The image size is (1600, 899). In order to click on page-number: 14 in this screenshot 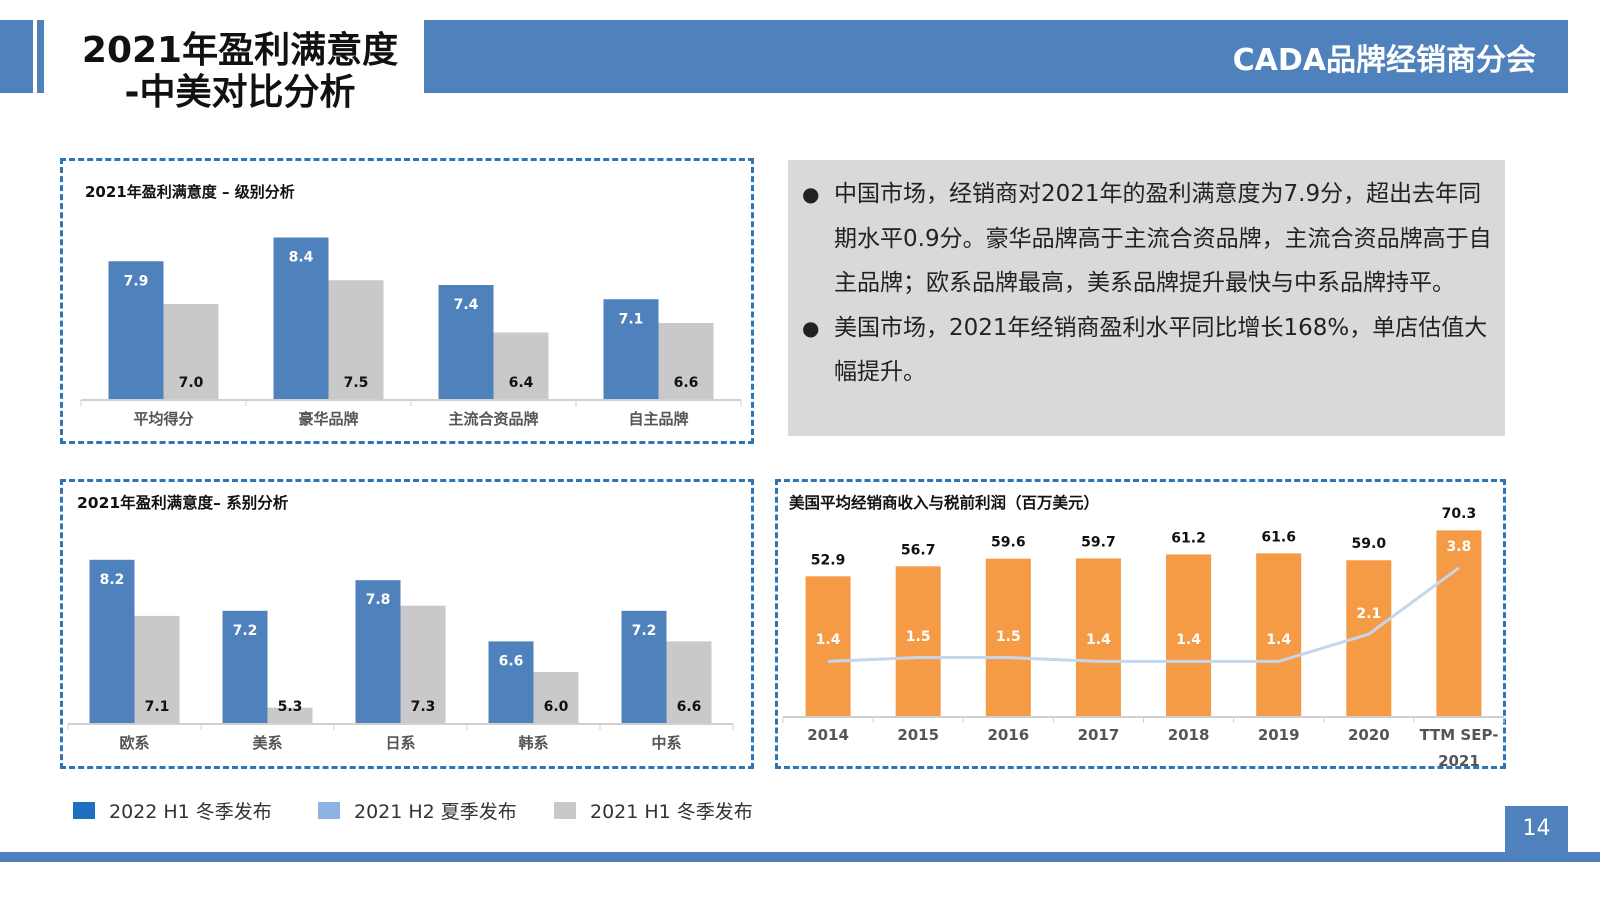, I will do `click(1536, 829)`.